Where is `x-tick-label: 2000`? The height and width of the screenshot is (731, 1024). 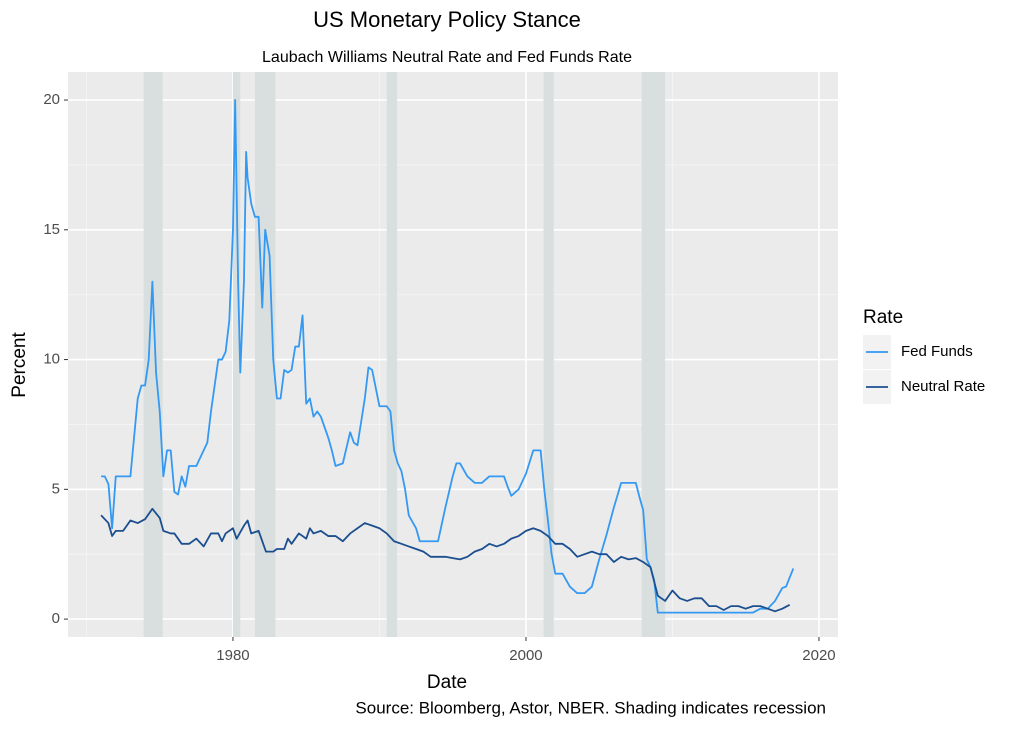 x-tick-label: 2000 is located at coordinates (525, 655).